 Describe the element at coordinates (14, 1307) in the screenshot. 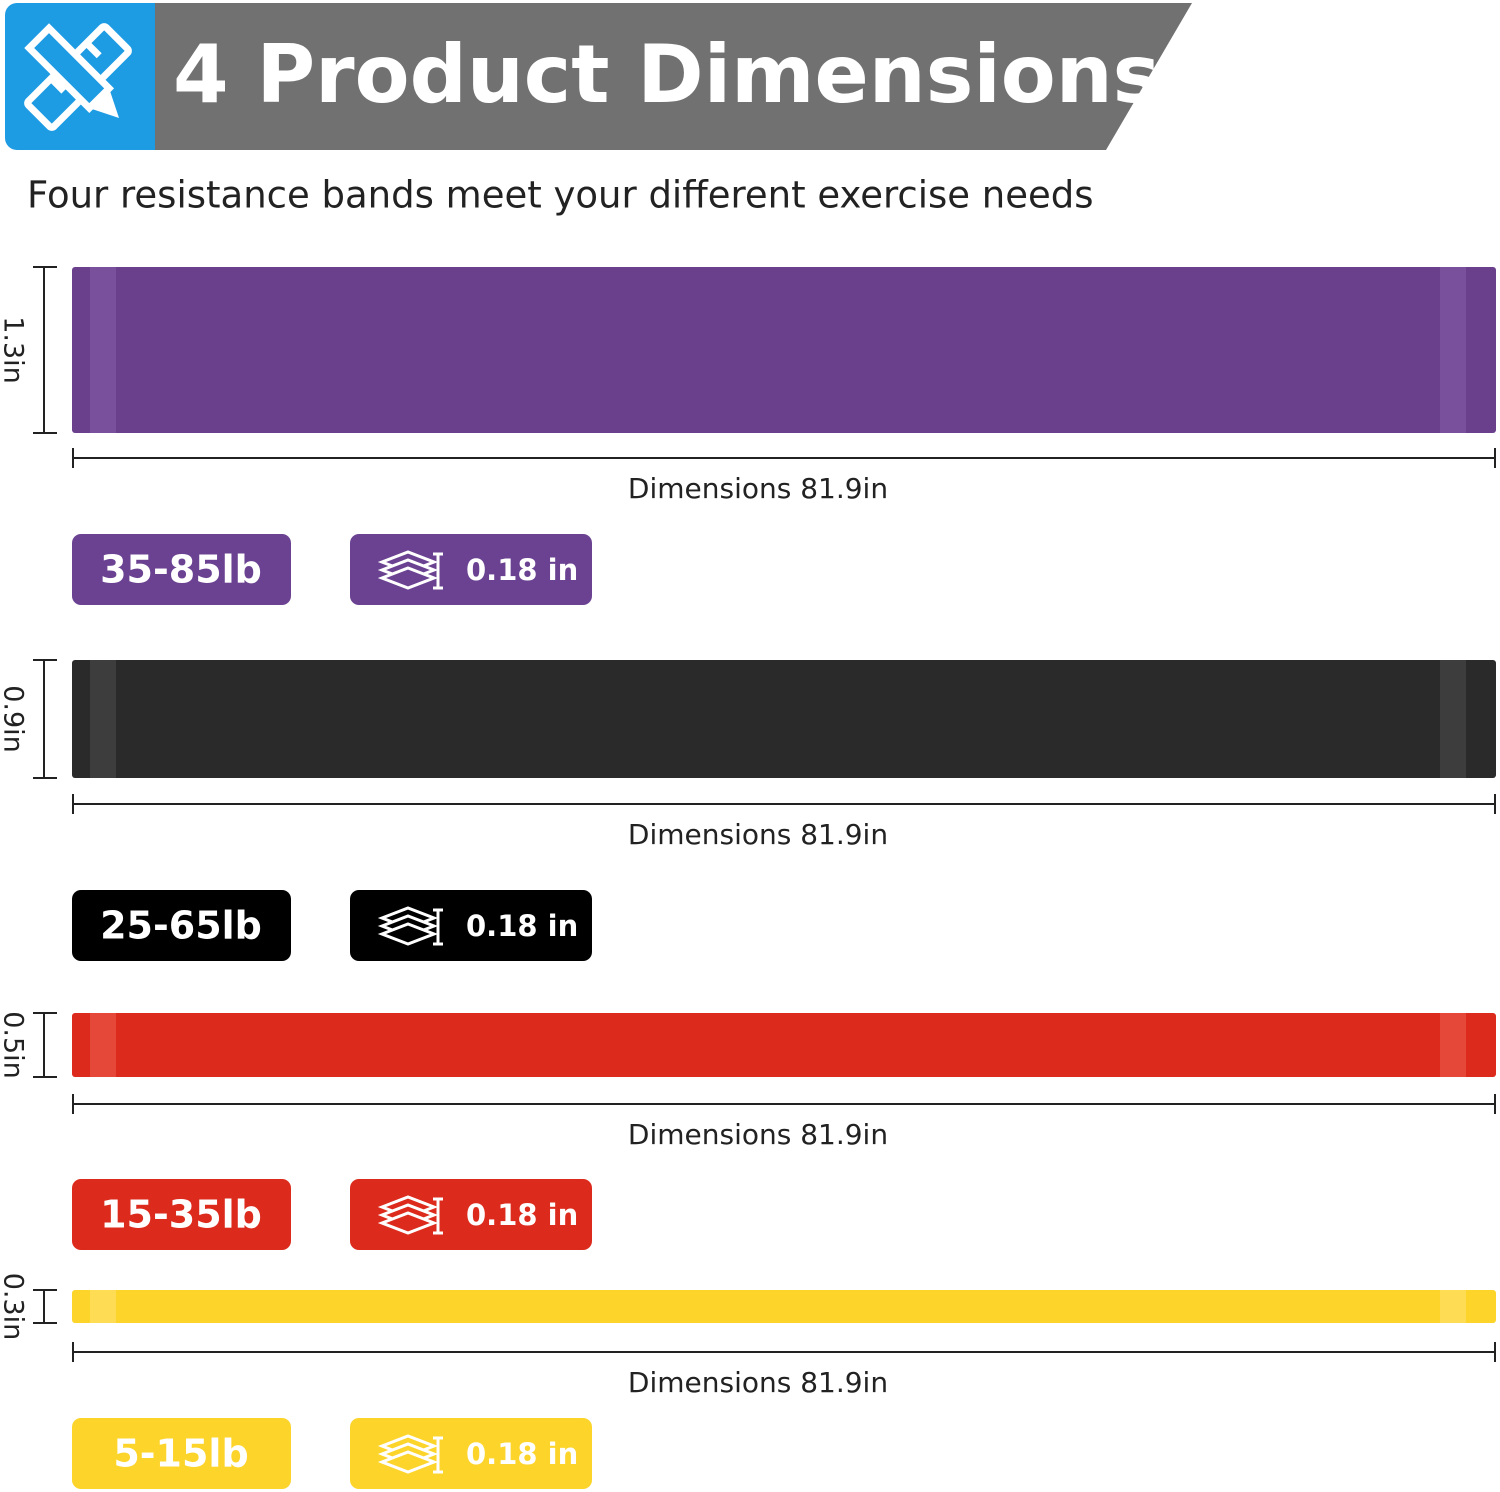

I see `width-label: 0.3in` at that location.